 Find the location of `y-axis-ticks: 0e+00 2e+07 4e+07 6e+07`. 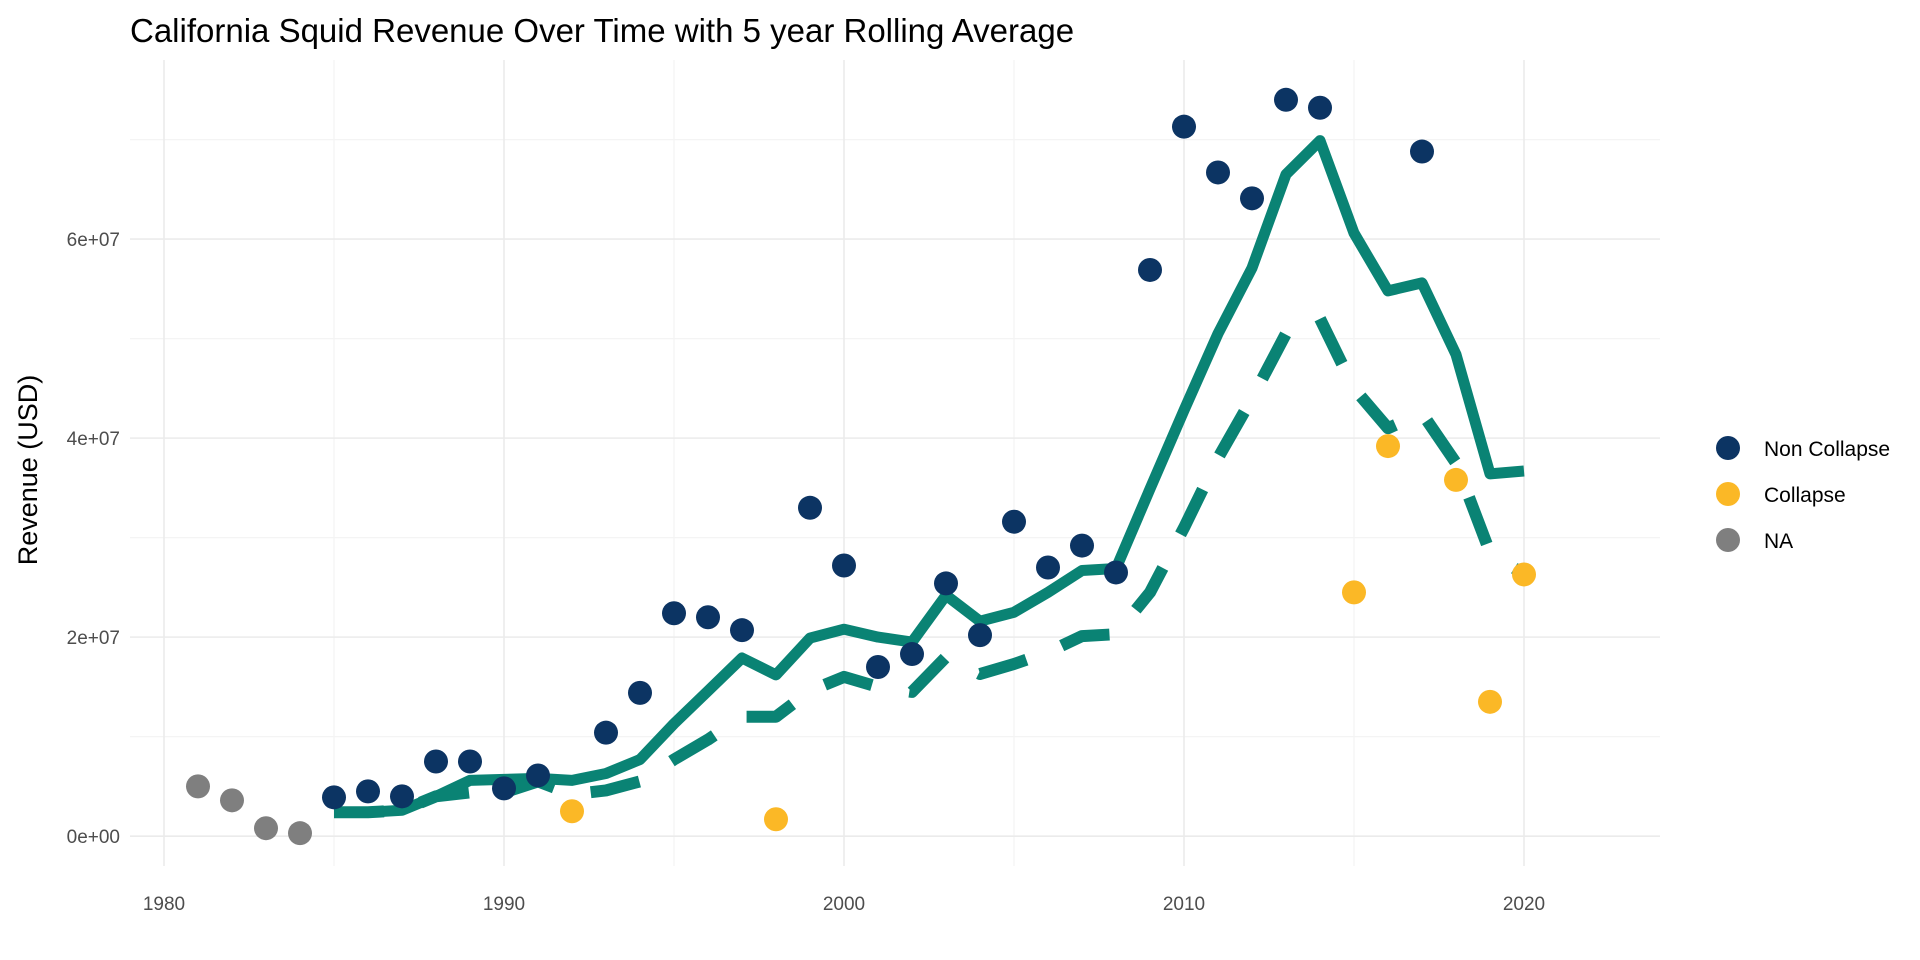

y-axis-ticks: 0e+00 2e+07 4e+07 6e+07 is located at coordinates (93, 539).